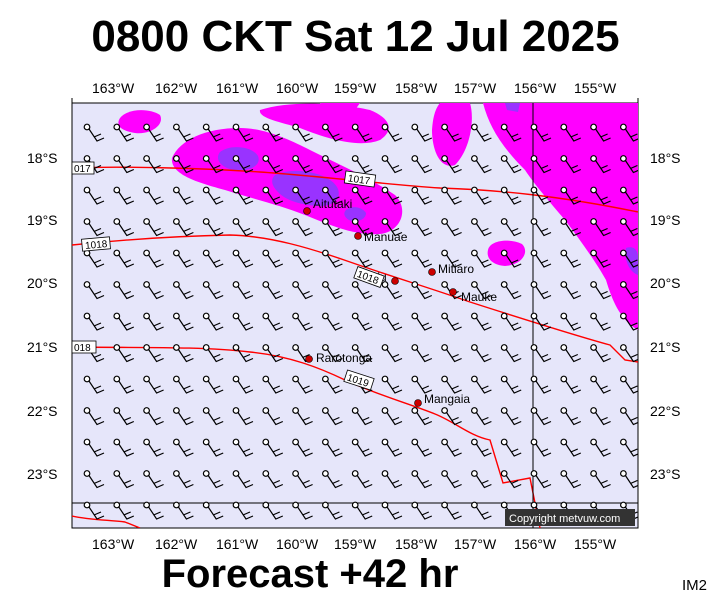 The image size is (711, 600). Describe the element at coordinates (42, 347) in the screenshot. I see `lat-label: 21°S` at that location.